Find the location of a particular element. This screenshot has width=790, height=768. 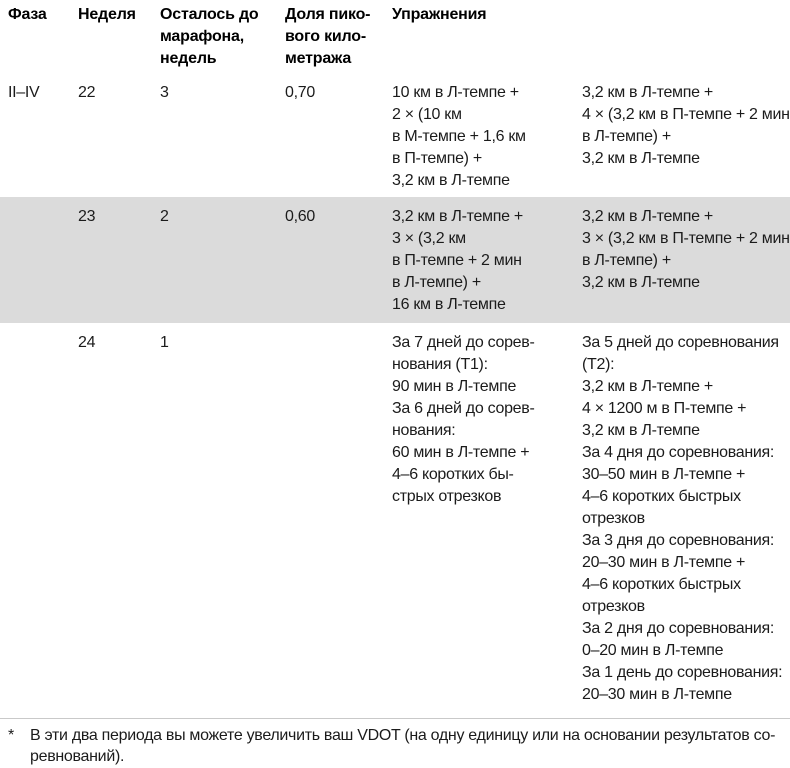

header-peak-share: Доля пико- вого кило- метража is located at coordinates (328, 36).